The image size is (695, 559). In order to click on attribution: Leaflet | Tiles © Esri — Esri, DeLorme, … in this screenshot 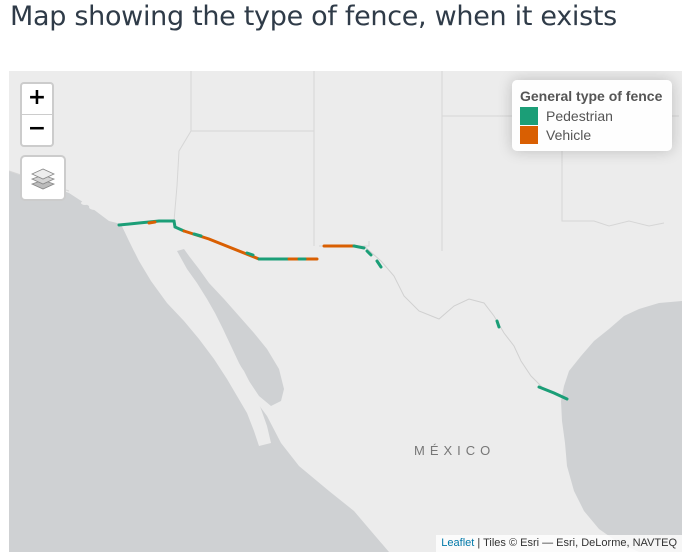, I will do `click(559, 543)`.